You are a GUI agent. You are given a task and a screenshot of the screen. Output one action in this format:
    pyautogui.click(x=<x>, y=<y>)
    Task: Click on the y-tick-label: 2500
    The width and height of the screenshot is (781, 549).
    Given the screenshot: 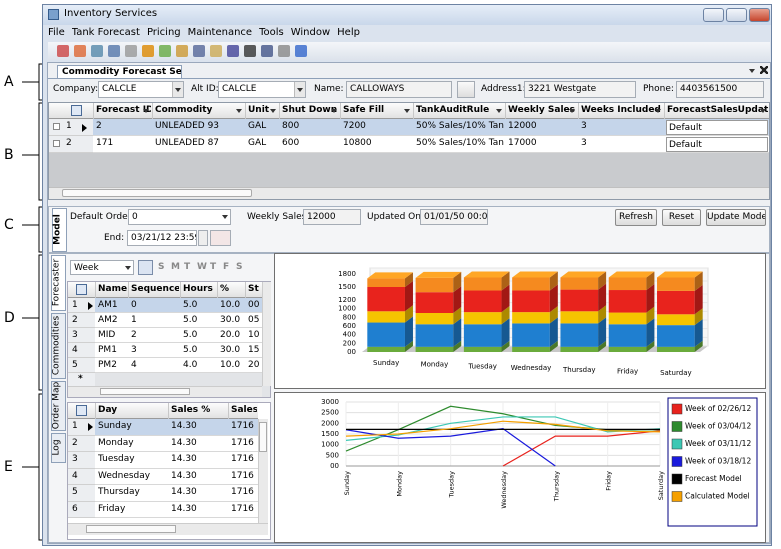 What is the action you would take?
    pyautogui.click(x=330, y=413)
    